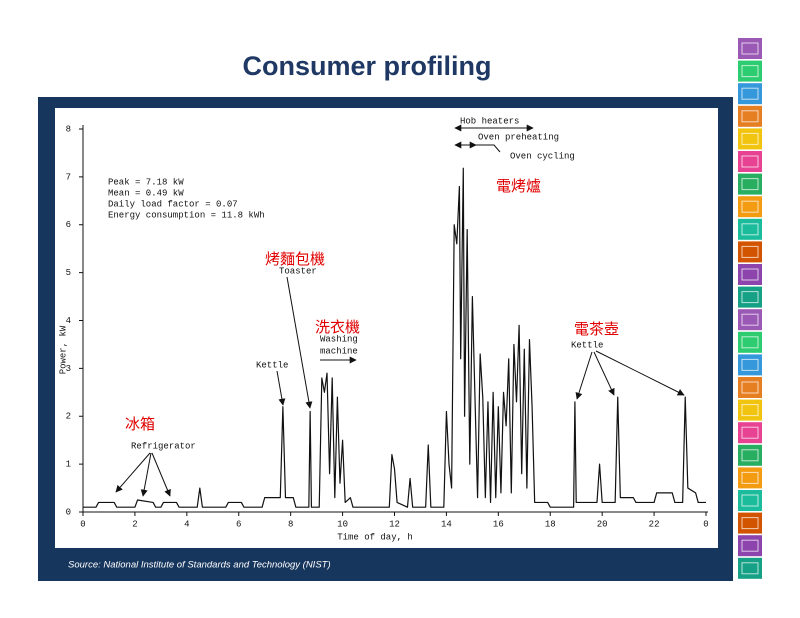  I want to click on zh-label: 烤麵包機, so click(295, 259).